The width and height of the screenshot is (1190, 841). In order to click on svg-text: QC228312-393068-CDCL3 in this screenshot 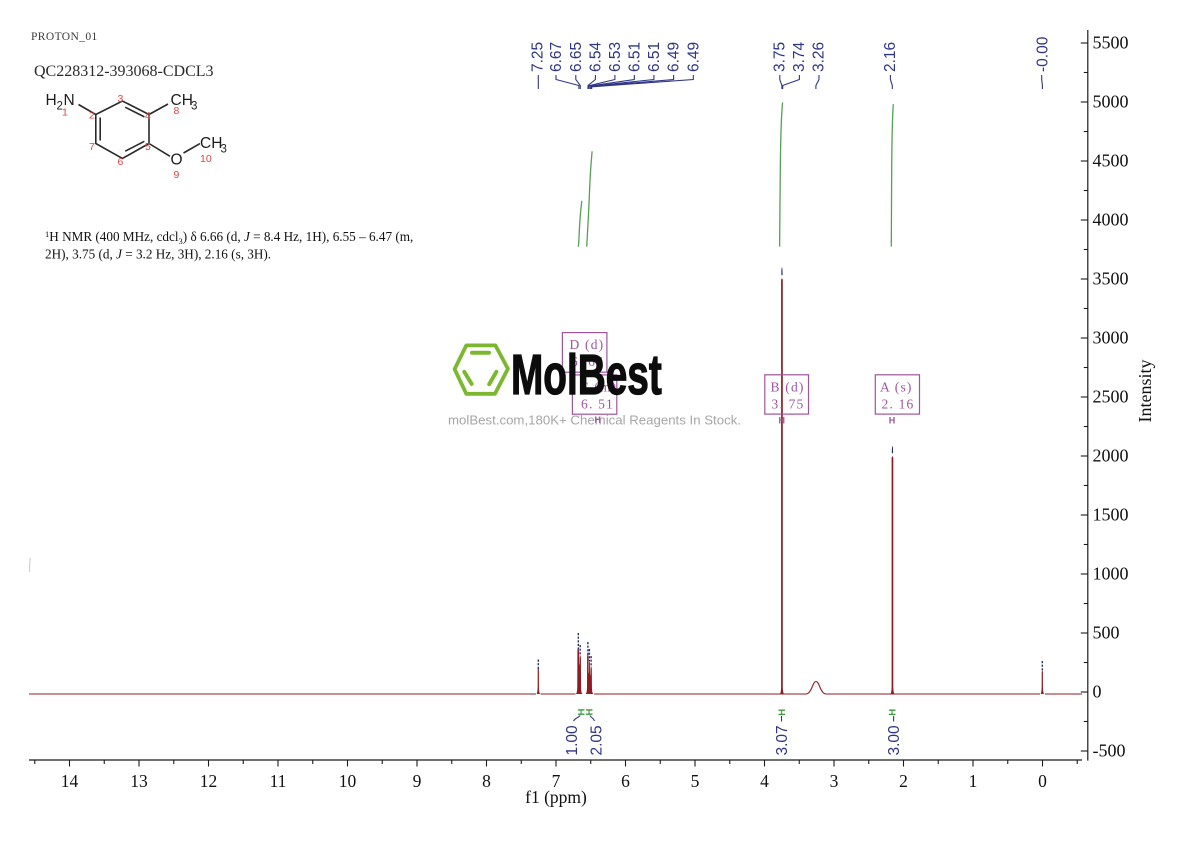, I will do `click(124, 71)`.